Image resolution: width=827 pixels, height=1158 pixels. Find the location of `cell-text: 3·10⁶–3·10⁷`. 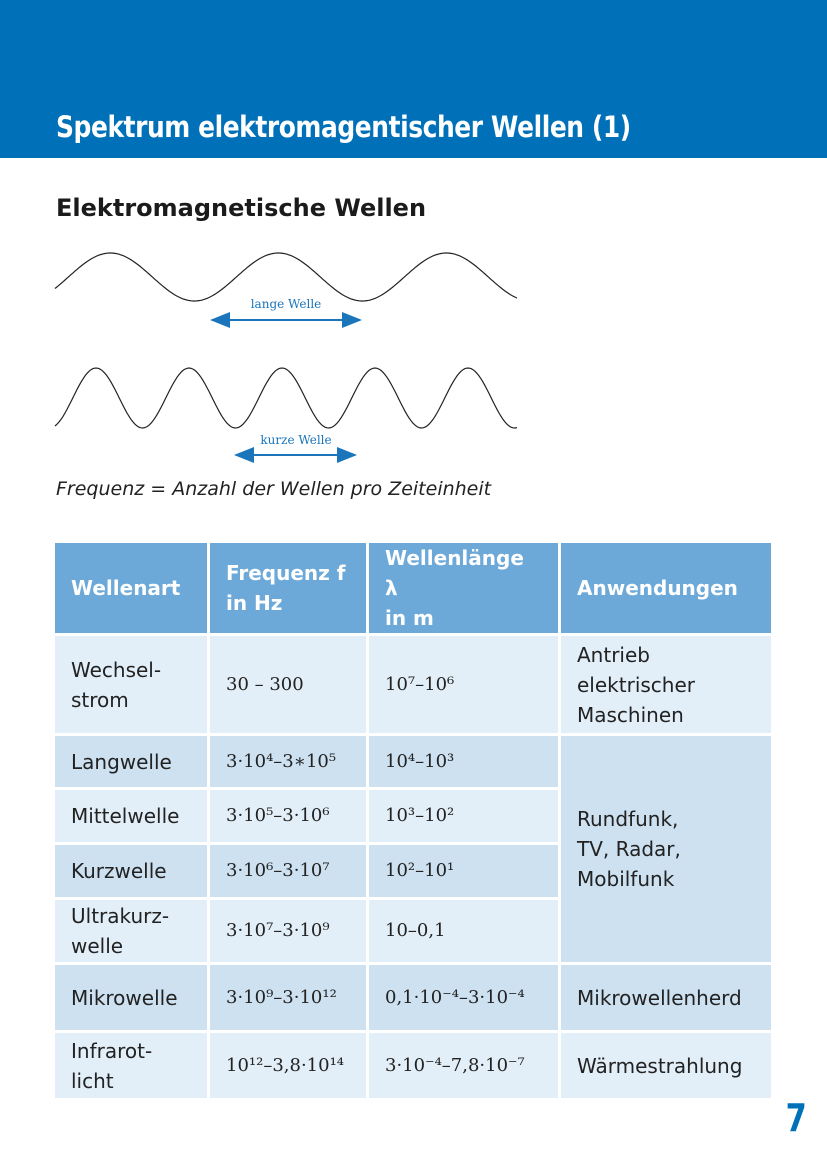

cell-text: 3·10⁶–3·10⁷ is located at coordinates (278, 870).